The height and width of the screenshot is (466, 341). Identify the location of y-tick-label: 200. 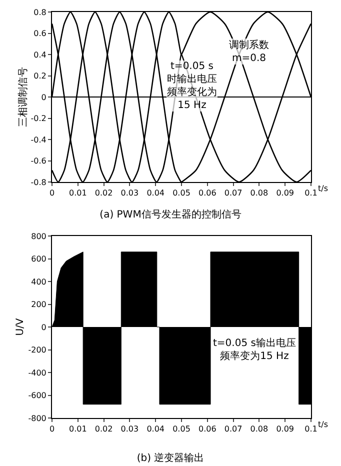
(38, 305).